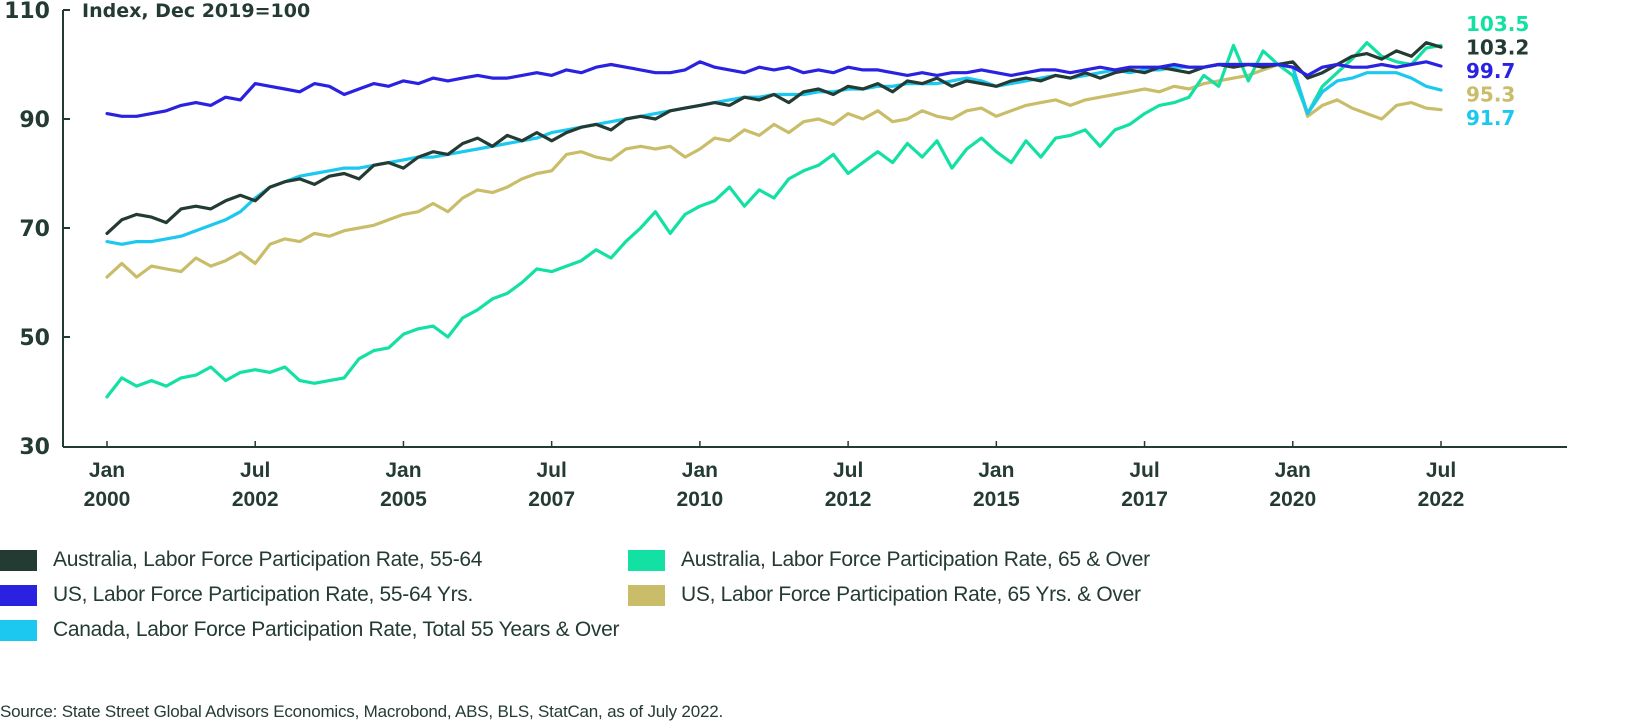 This screenshot has height=727, width=1626. Describe the element at coordinates (34, 229) in the screenshot. I see `y-tick-label: 70` at that location.